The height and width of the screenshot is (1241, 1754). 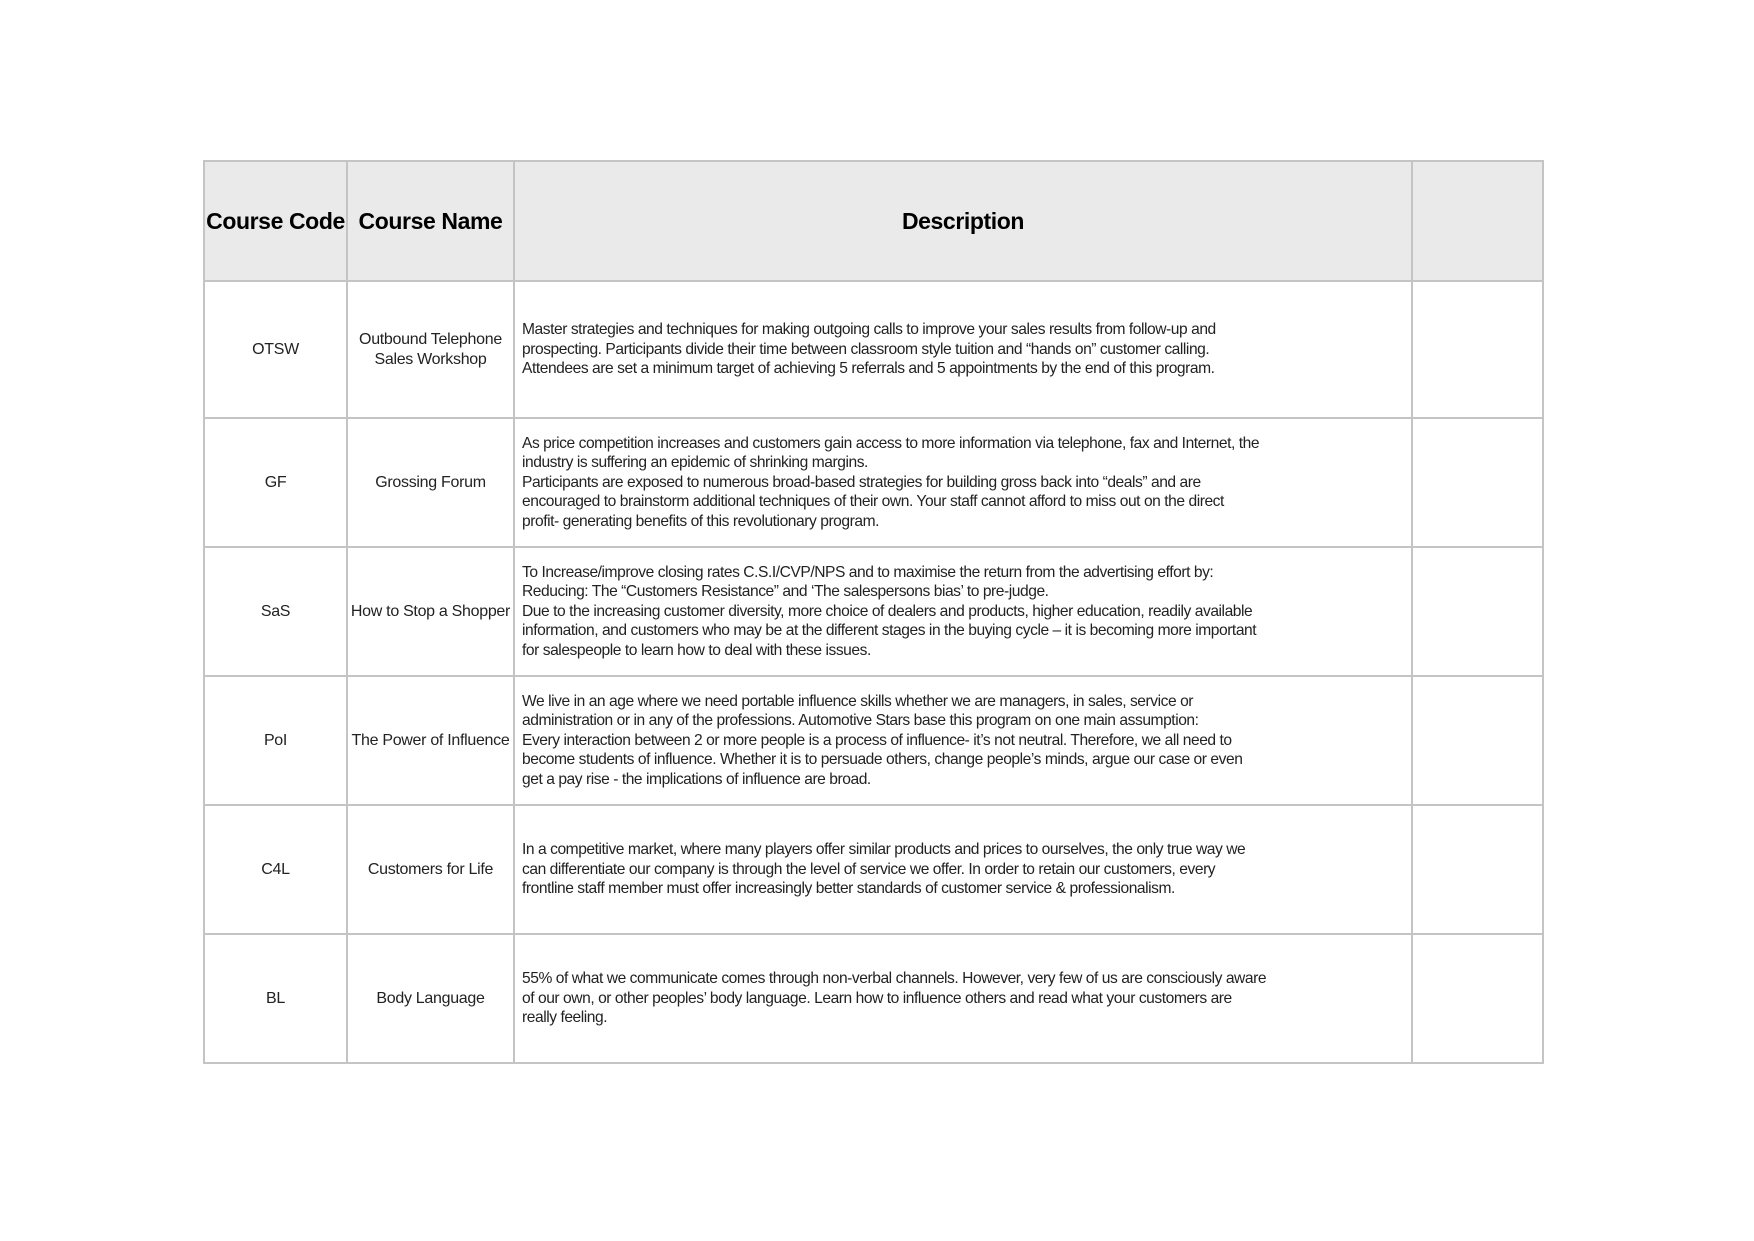 What do you see at coordinates (275, 998) in the screenshot?
I see `course-code-cell: BL` at bounding box center [275, 998].